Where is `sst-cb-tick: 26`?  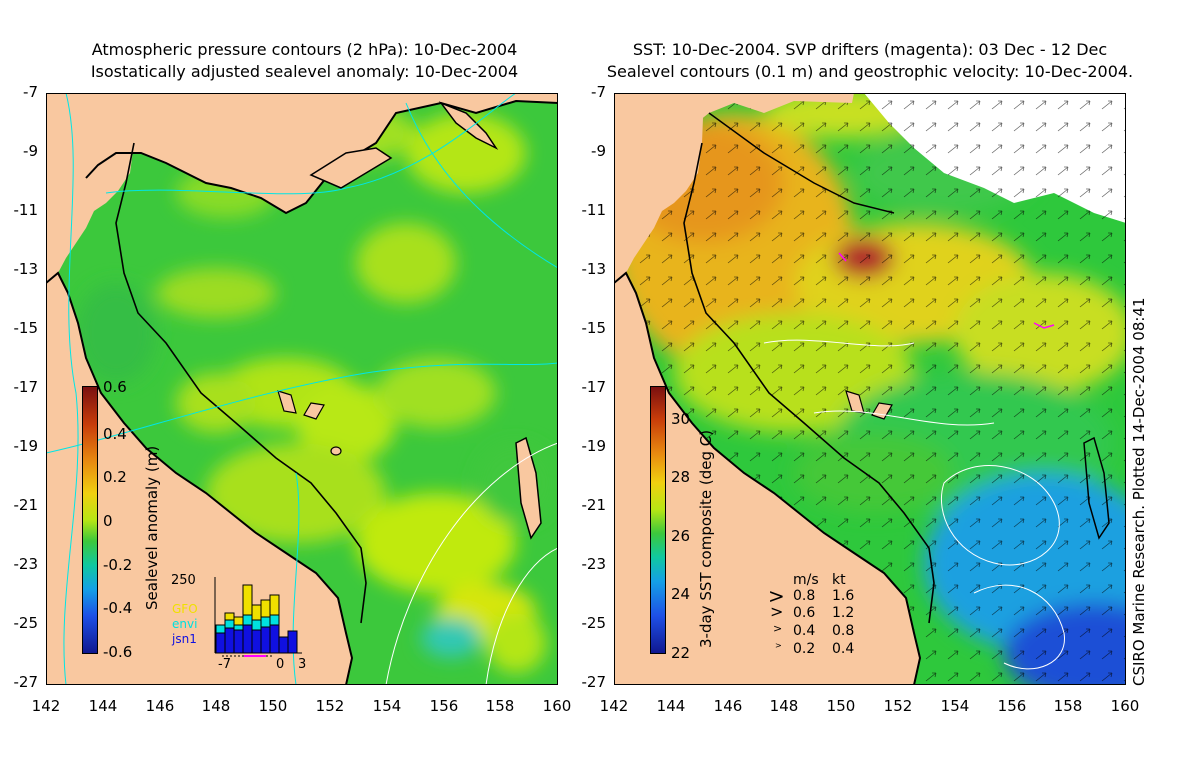
sst-cb-tick: 26 is located at coordinates (681, 536).